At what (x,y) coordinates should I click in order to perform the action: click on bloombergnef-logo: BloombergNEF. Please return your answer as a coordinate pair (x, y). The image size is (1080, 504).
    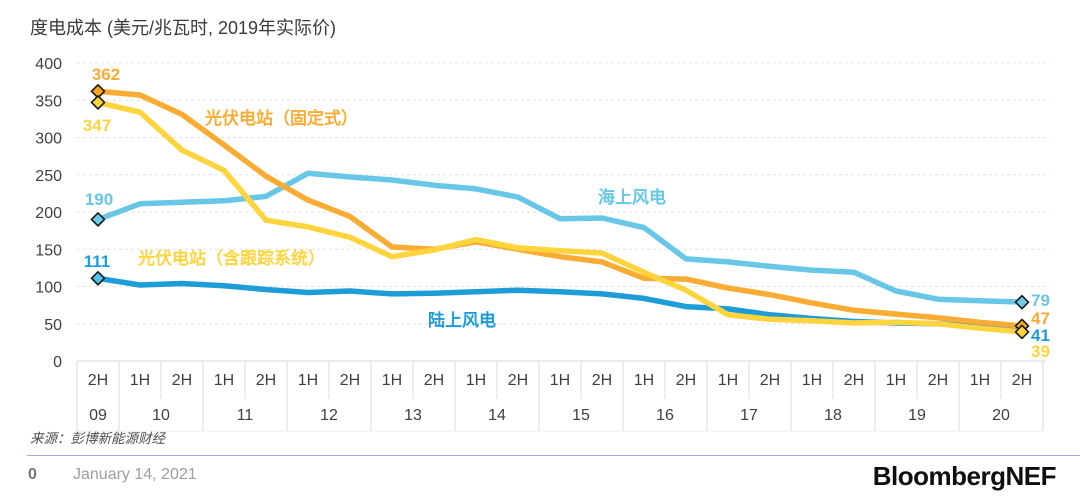
    Looking at the image, I should click on (964, 476).